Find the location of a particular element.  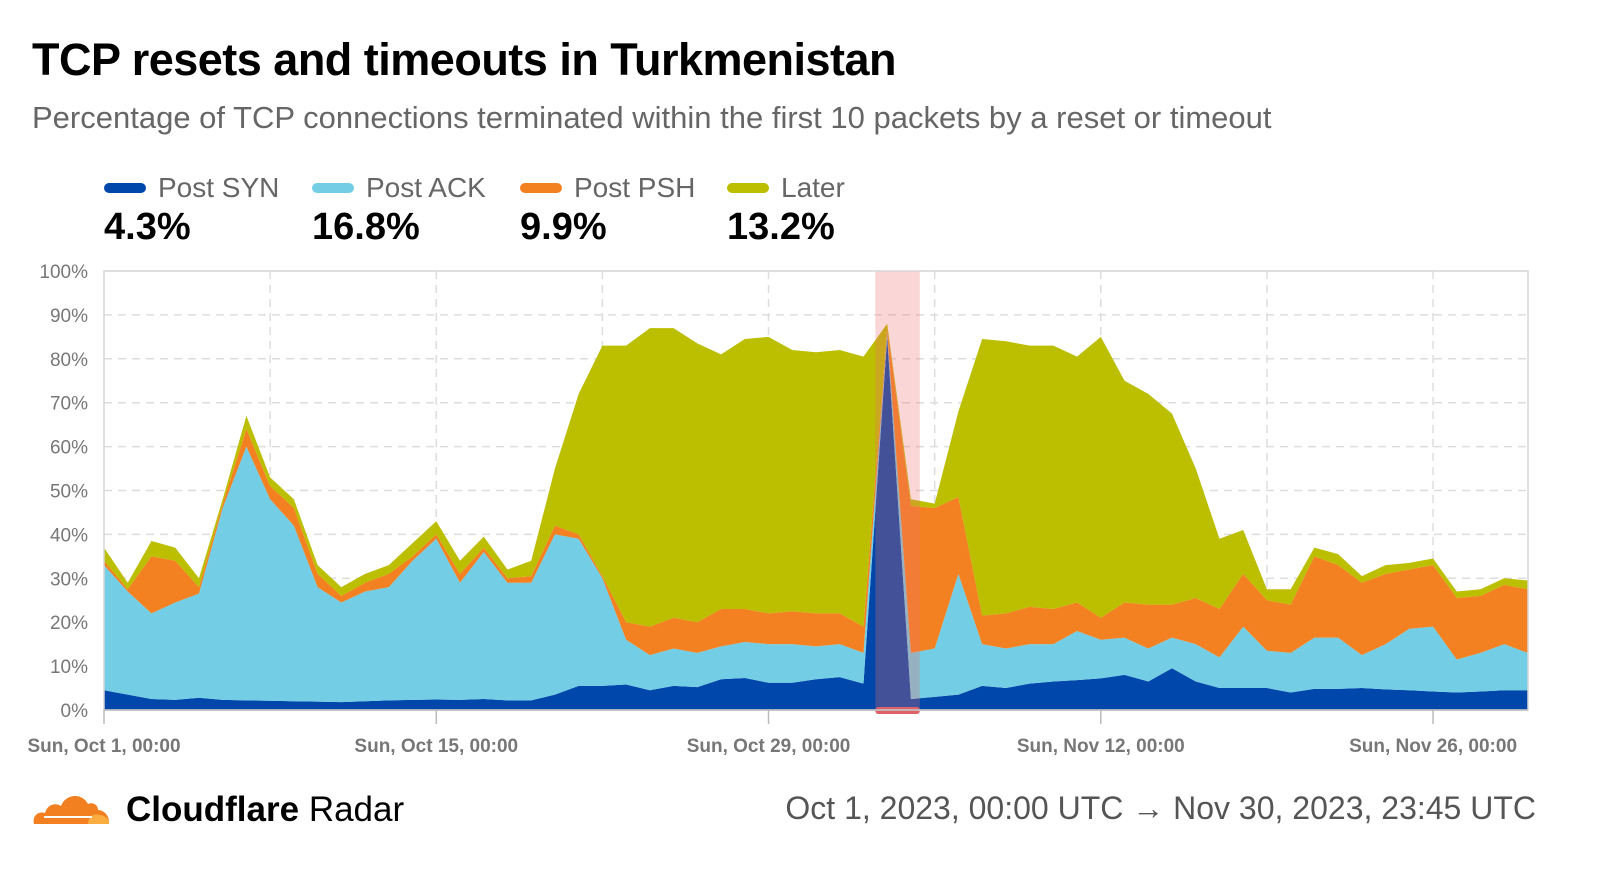

y-tick-label: 100% is located at coordinates (63, 272).